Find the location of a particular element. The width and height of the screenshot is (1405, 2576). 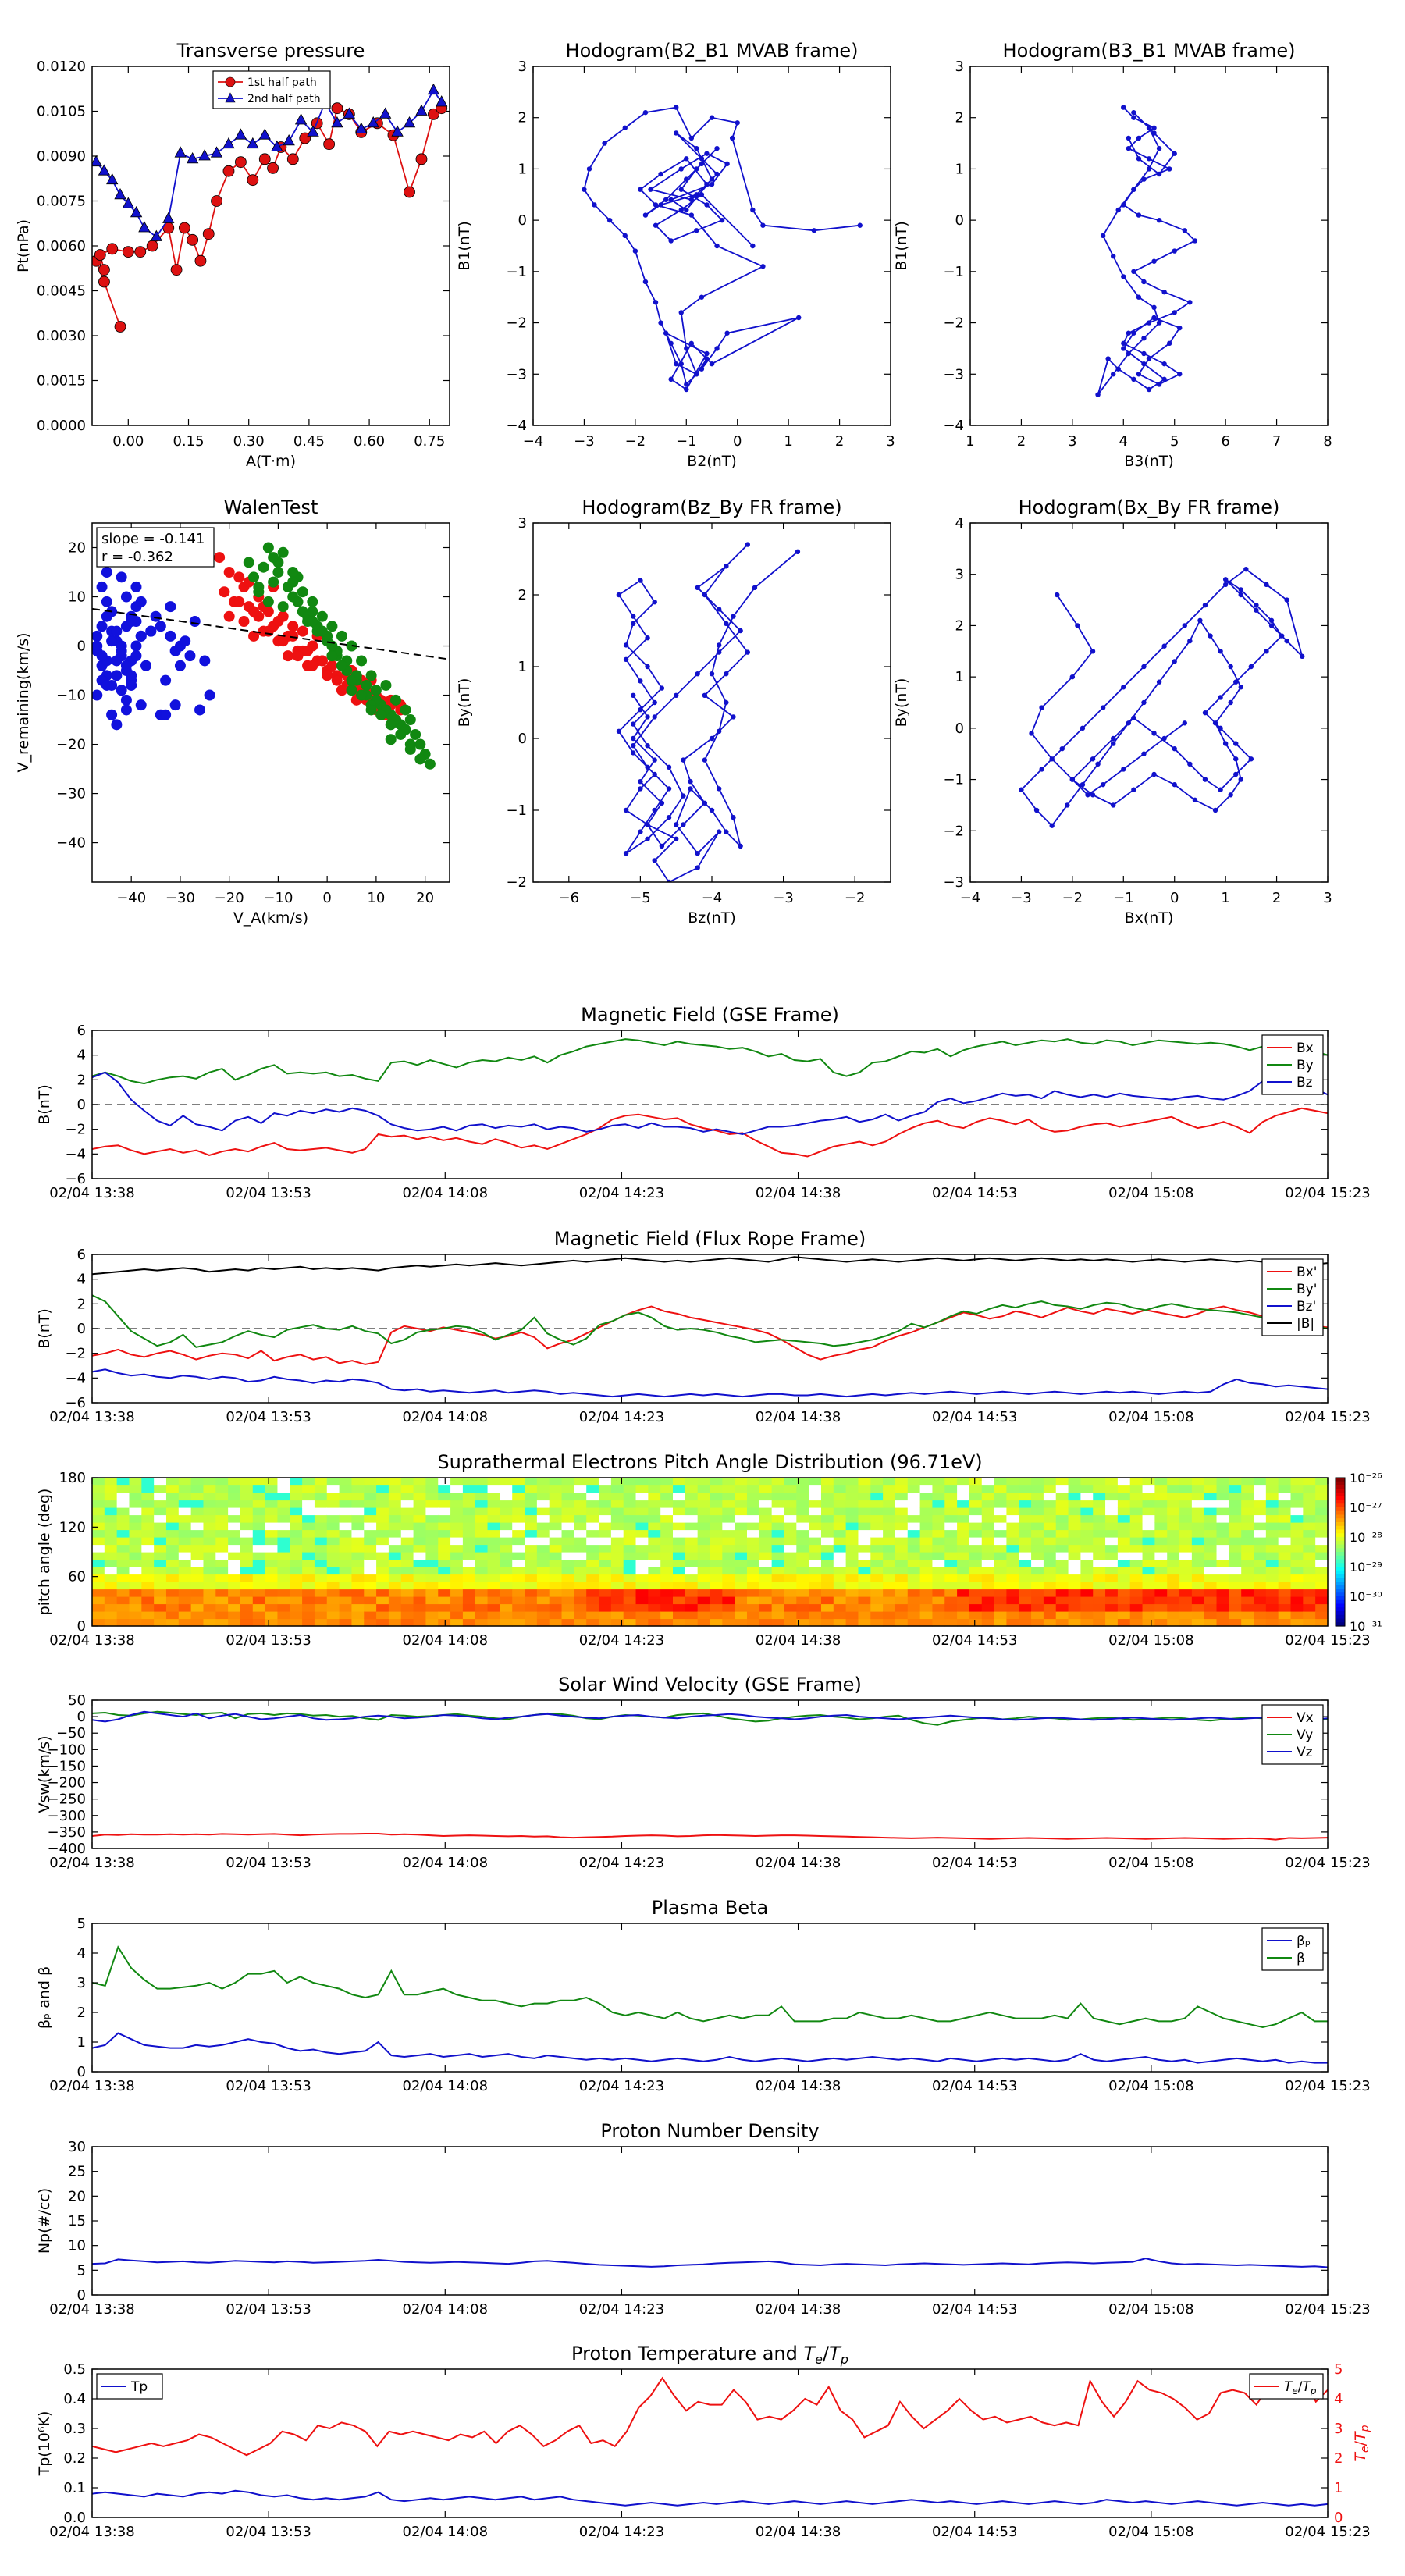

bgse-ytick-label: 6 is located at coordinates (81, 1031).